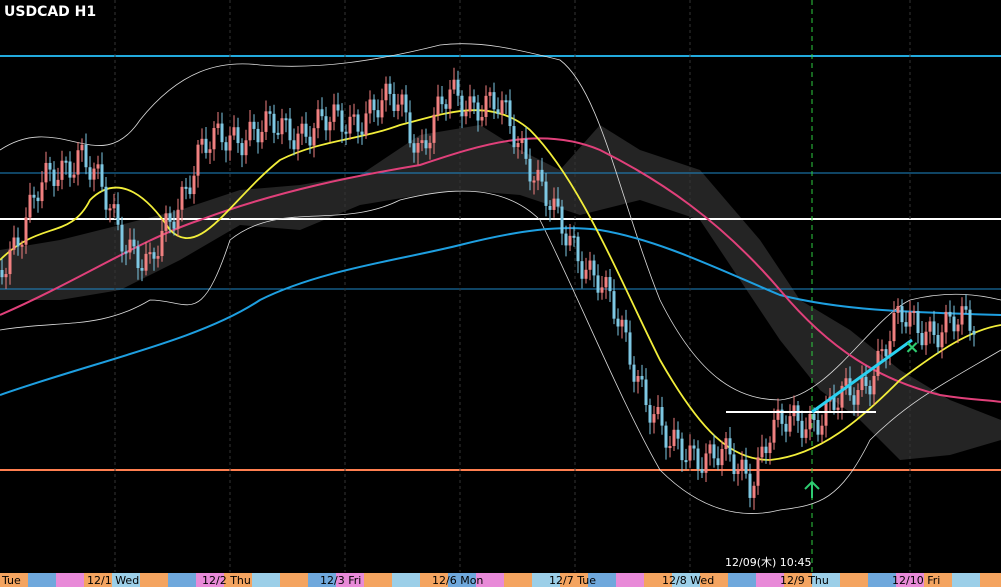 The height and width of the screenshot is (587, 1001). What do you see at coordinates (916, 580) in the screenshot?
I see `time-label: 12/10 Fri` at bounding box center [916, 580].